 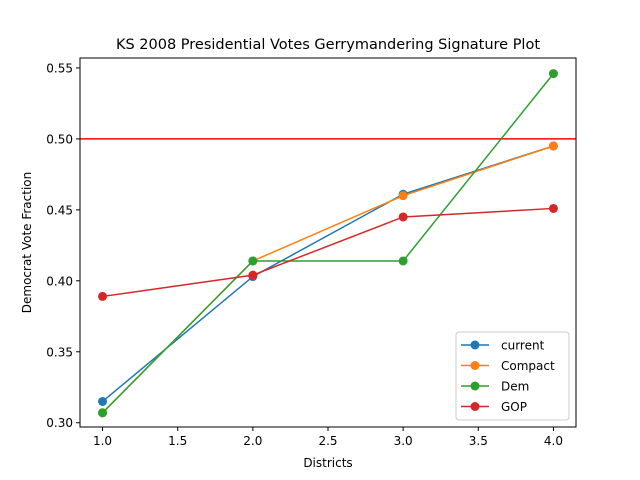 What do you see at coordinates (515, 387) in the screenshot?
I see `legend-label: Dem` at bounding box center [515, 387].